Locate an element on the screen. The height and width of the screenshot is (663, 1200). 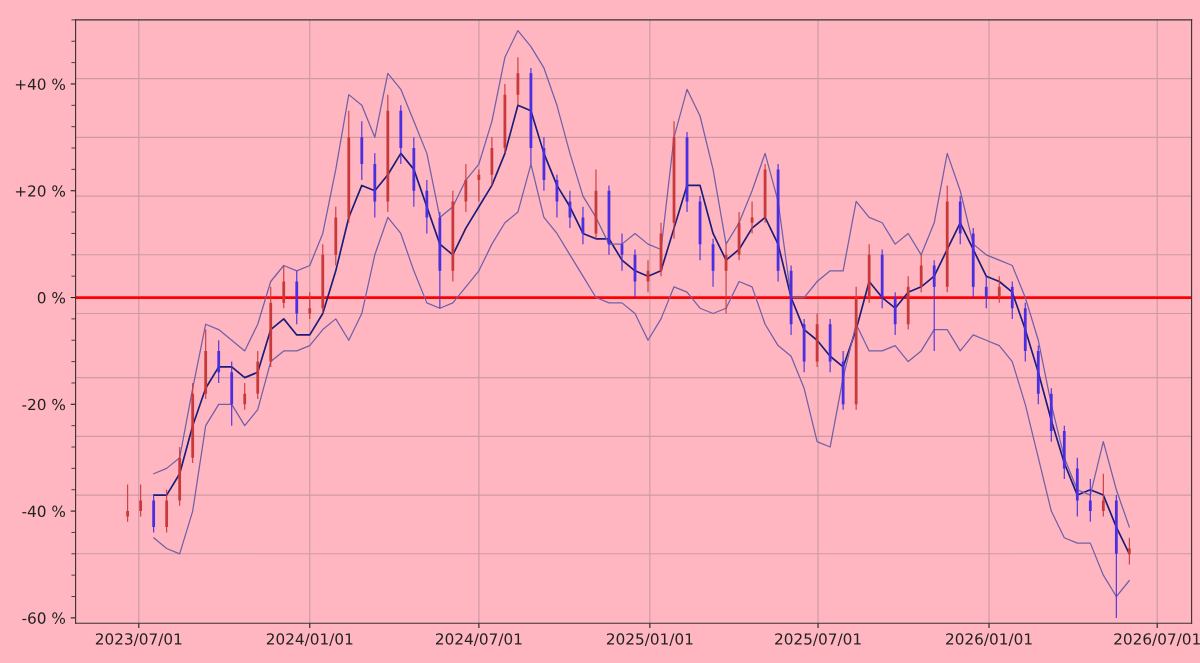
x-tick-label: 2023/07/01 is located at coordinates (138, 639).